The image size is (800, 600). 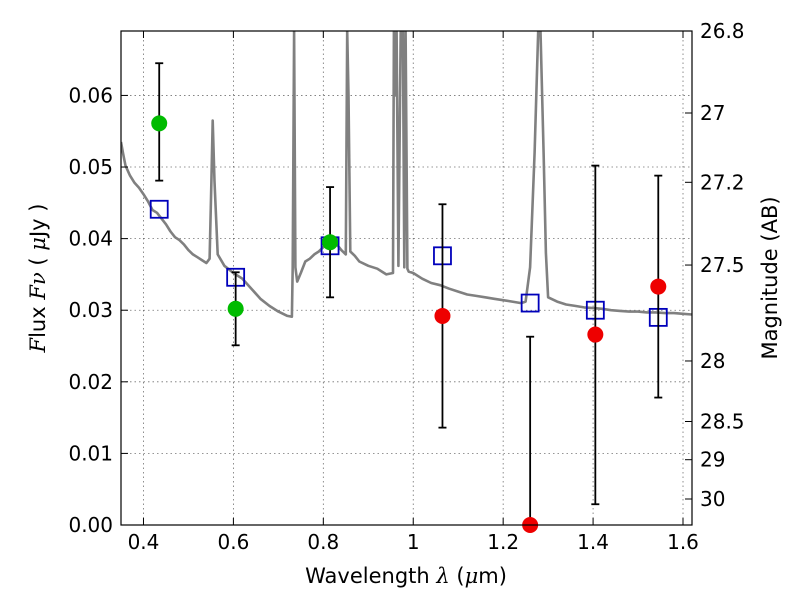 I want to click on x-axis-title-text: Wavelength λ (μm), so click(x=406, y=576).